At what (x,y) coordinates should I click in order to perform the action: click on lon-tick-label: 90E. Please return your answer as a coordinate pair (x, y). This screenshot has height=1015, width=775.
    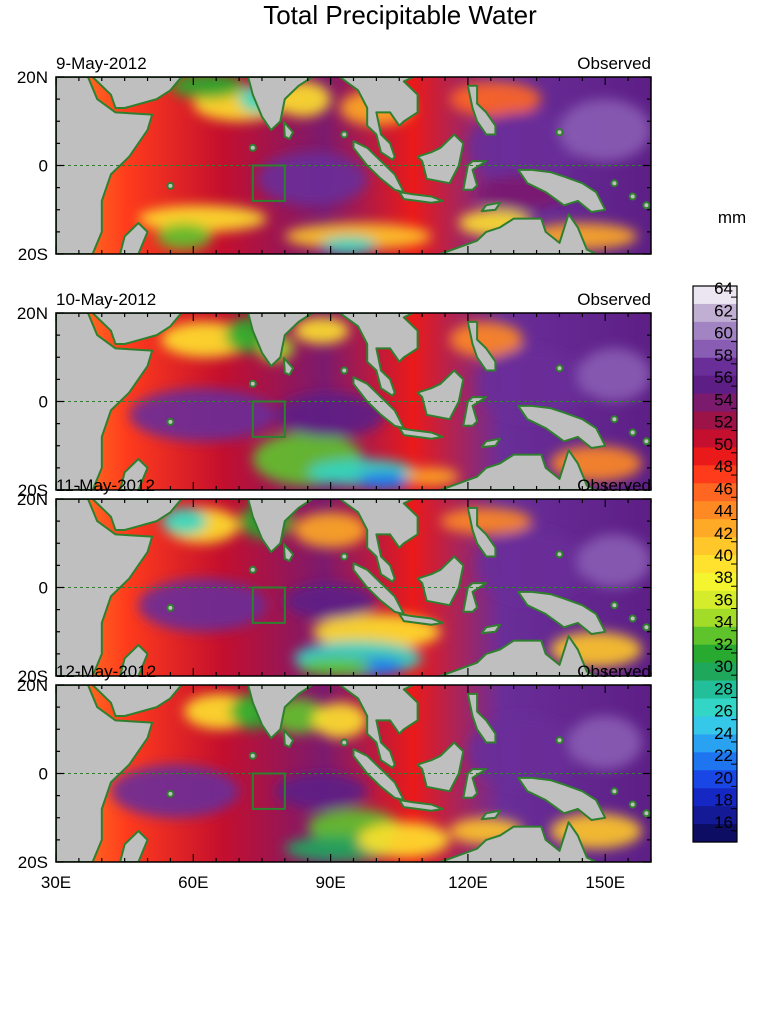
    Looking at the image, I should click on (330, 882).